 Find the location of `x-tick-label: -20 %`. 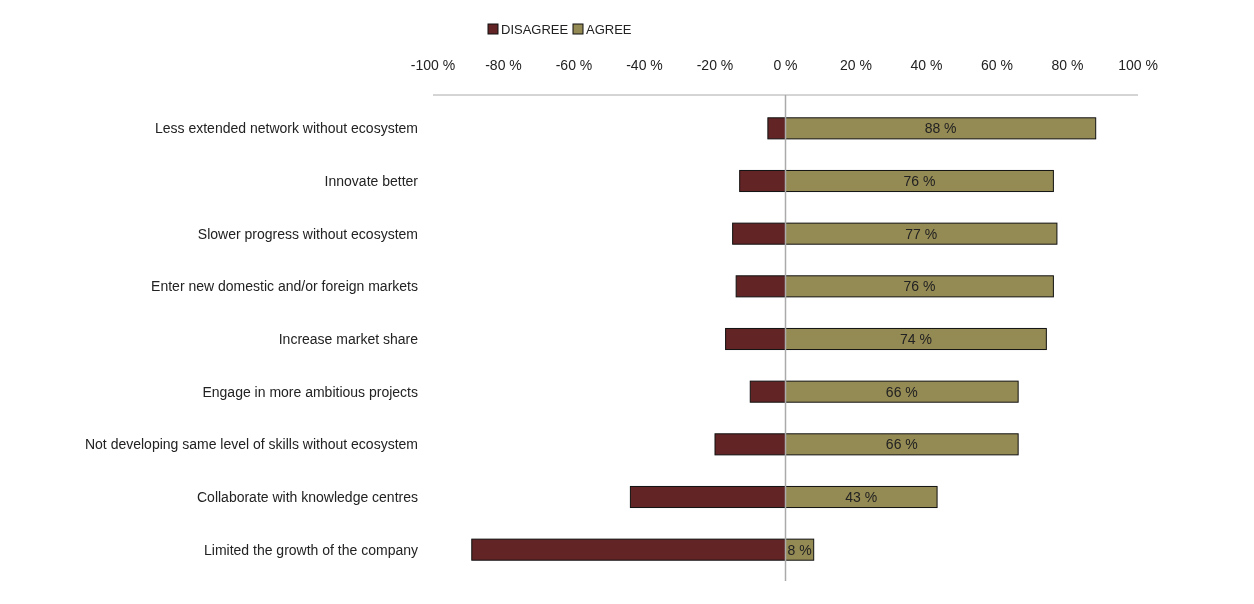

x-tick-label: -20 % is located at coordinates (715, 65).